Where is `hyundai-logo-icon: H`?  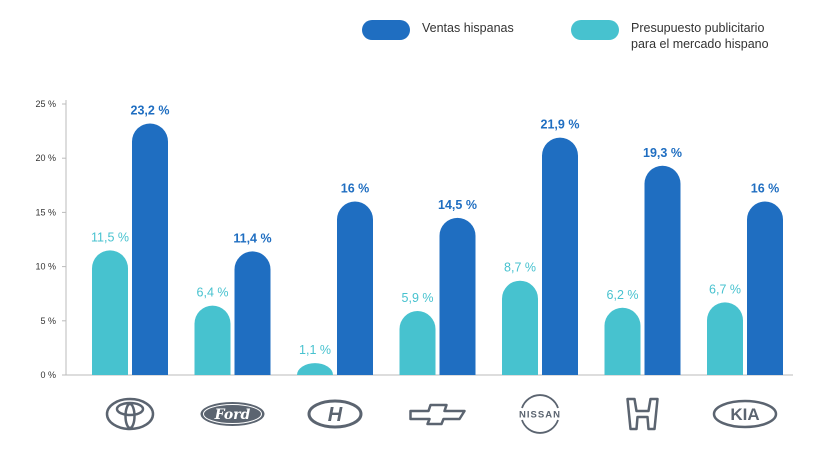 hyundai-logo-icon: H is located at coordinates (335, 414).